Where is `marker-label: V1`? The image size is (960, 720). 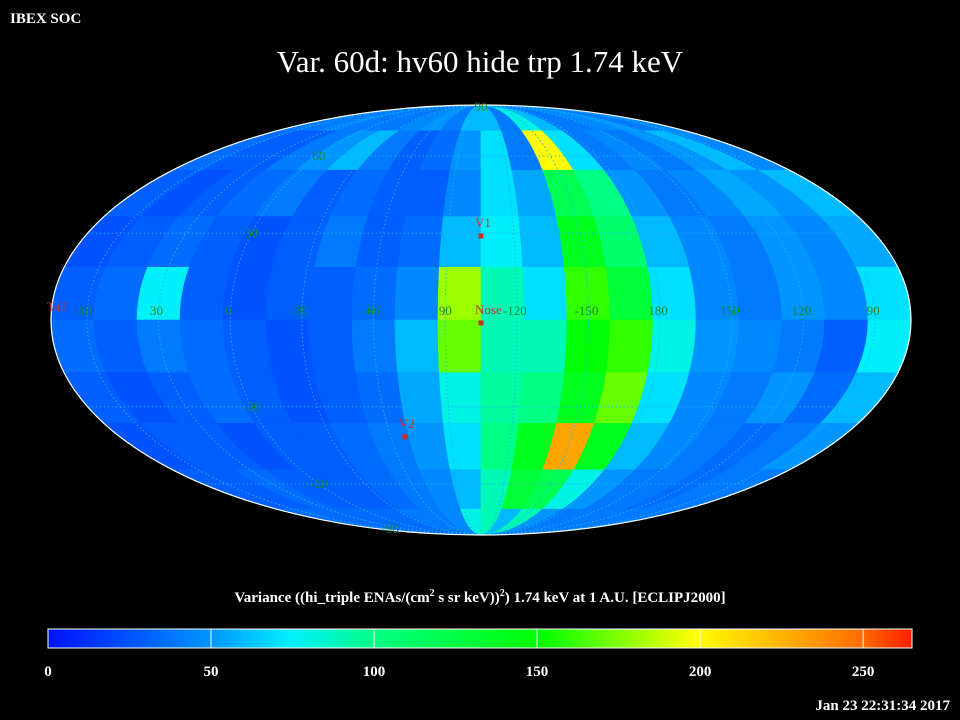 marker-label: V1 is located at coordinates (483, 222).